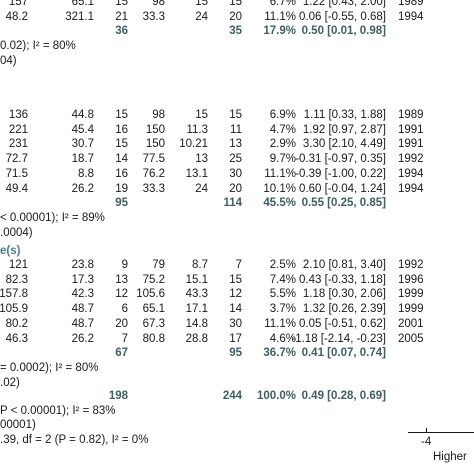  Describe the element at coordinates (121, 31) in the screenshot. I see `subtotal-n-experimental: 36` at that location.